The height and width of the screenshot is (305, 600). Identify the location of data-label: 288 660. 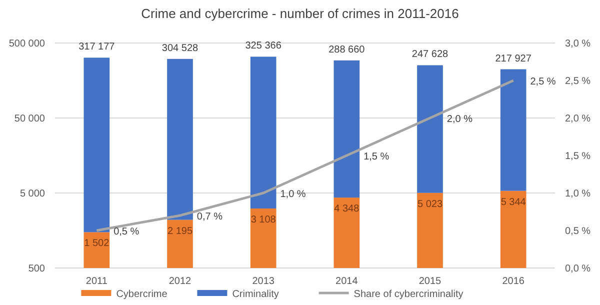
(347, 50).